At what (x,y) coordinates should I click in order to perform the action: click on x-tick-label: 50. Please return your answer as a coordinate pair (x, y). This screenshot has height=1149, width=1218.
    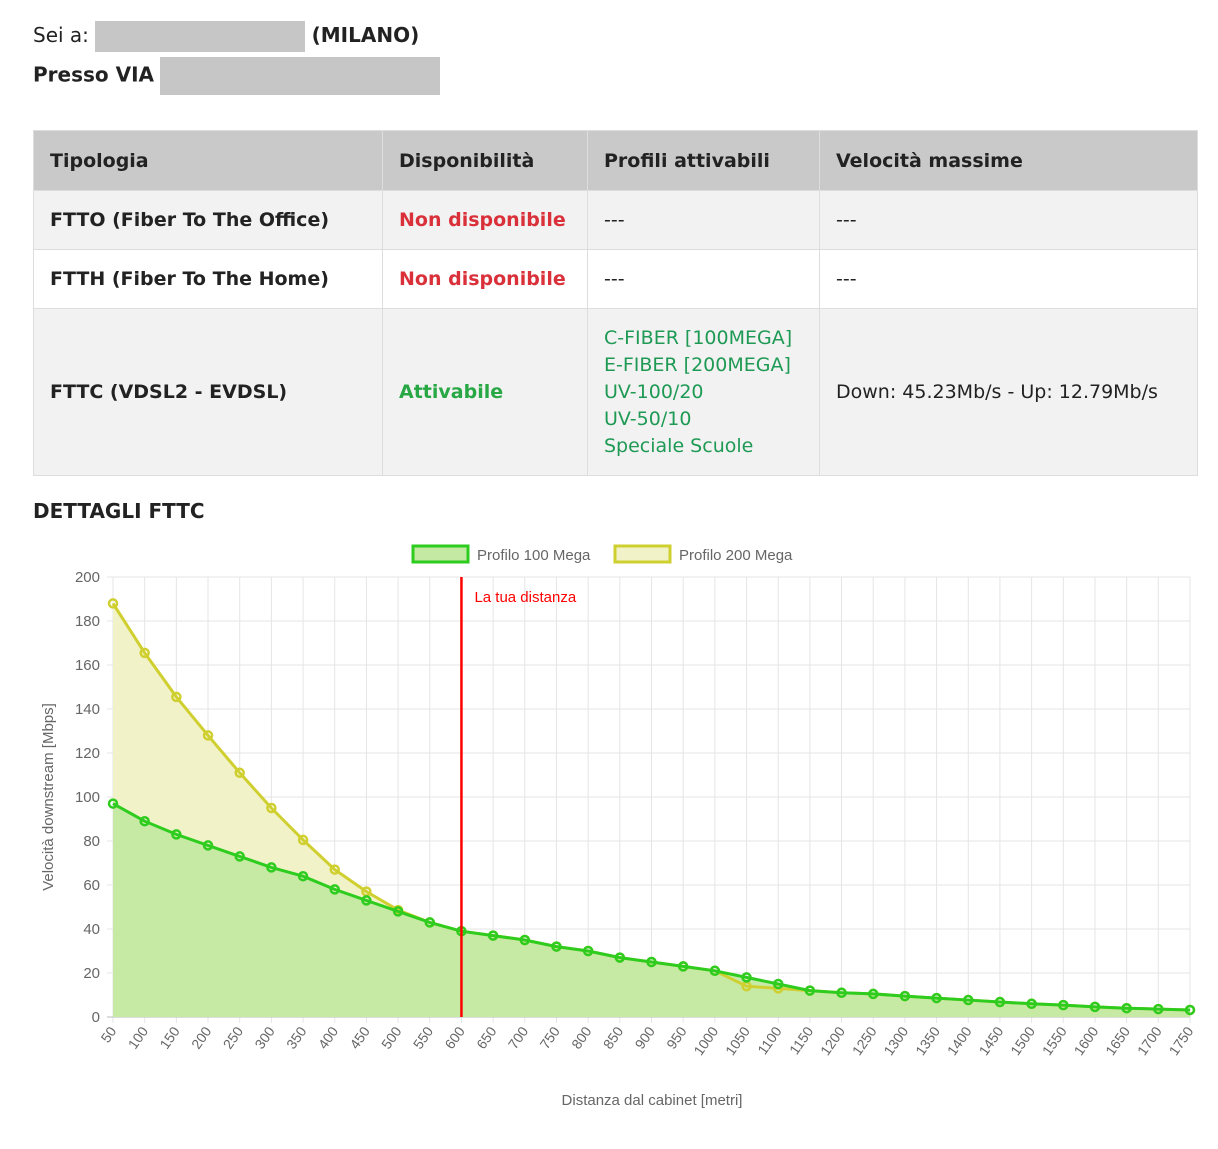
    Looking at the image, I should click on (108, 1034).